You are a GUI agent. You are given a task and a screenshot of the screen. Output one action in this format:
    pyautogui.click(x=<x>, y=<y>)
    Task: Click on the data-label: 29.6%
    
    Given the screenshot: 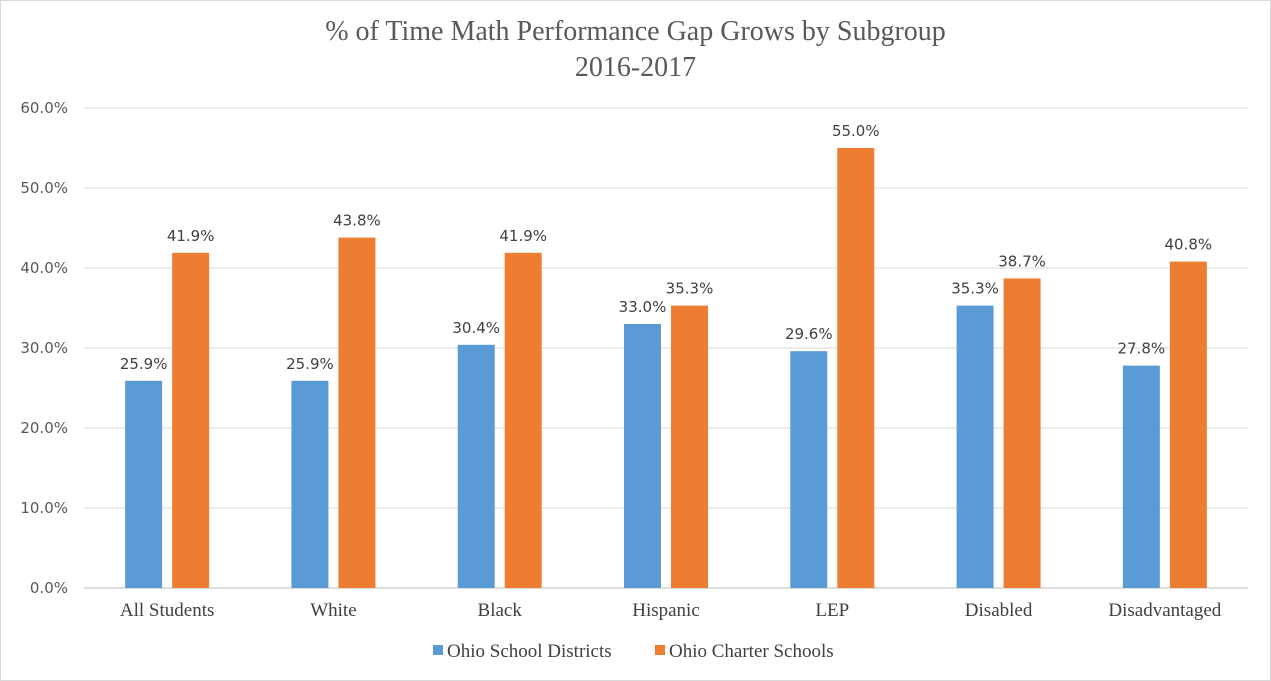 What is the action you would take?
    pyautogui.click(x=809, y=334)
    